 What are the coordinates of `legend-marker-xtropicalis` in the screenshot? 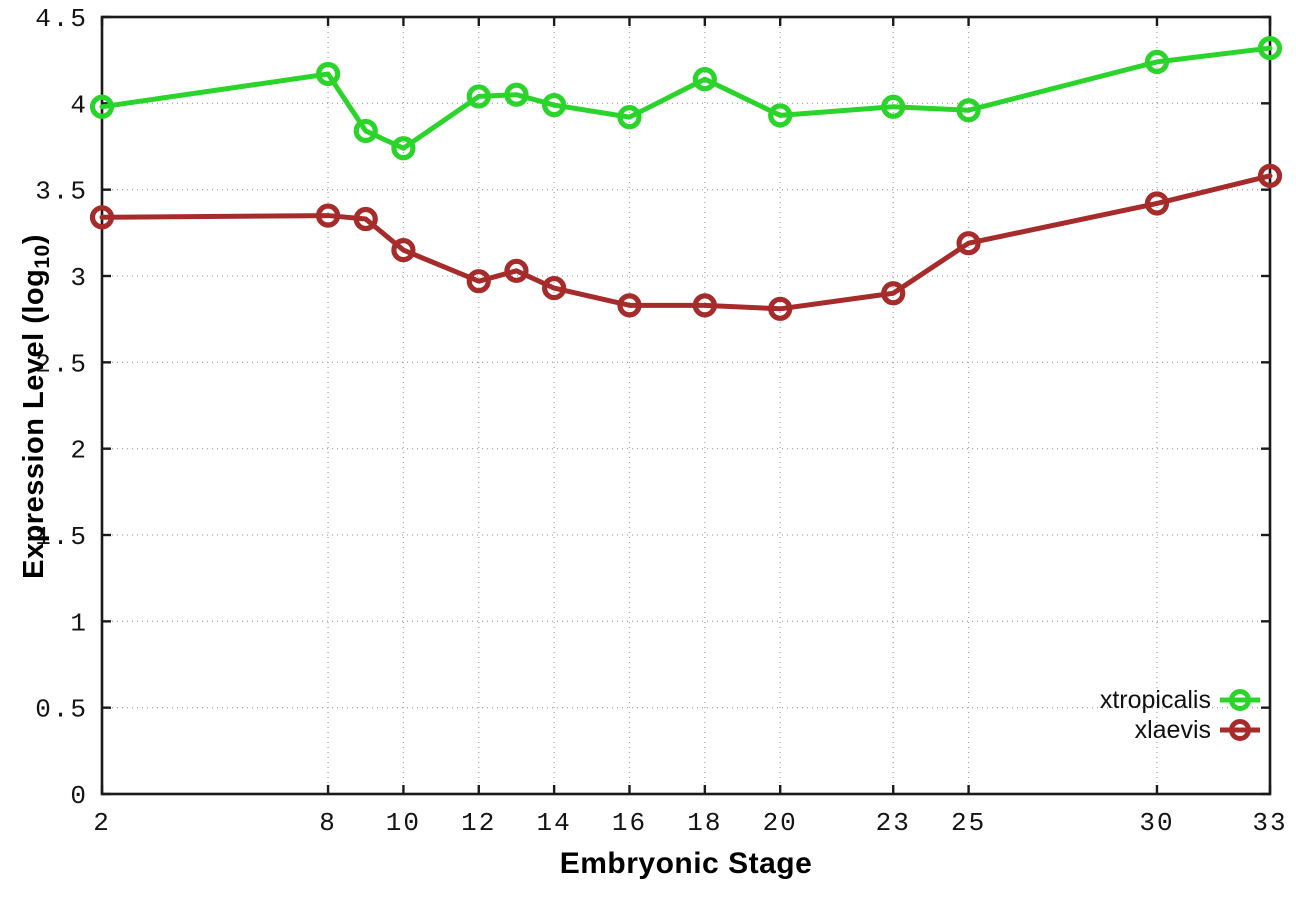 It's located at (1240, 700).